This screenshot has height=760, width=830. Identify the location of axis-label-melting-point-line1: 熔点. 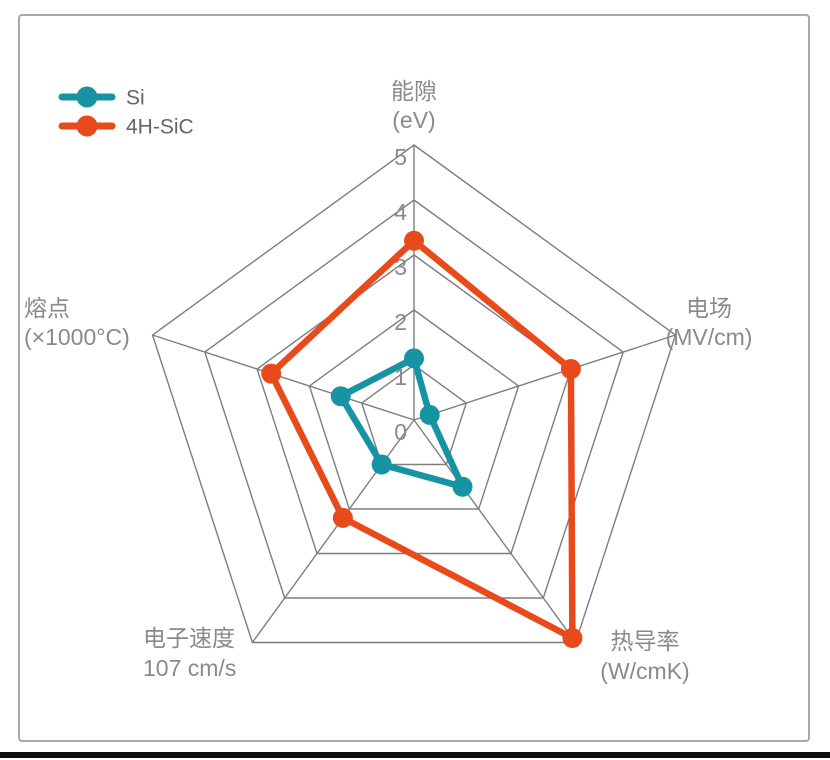
(47, 308).